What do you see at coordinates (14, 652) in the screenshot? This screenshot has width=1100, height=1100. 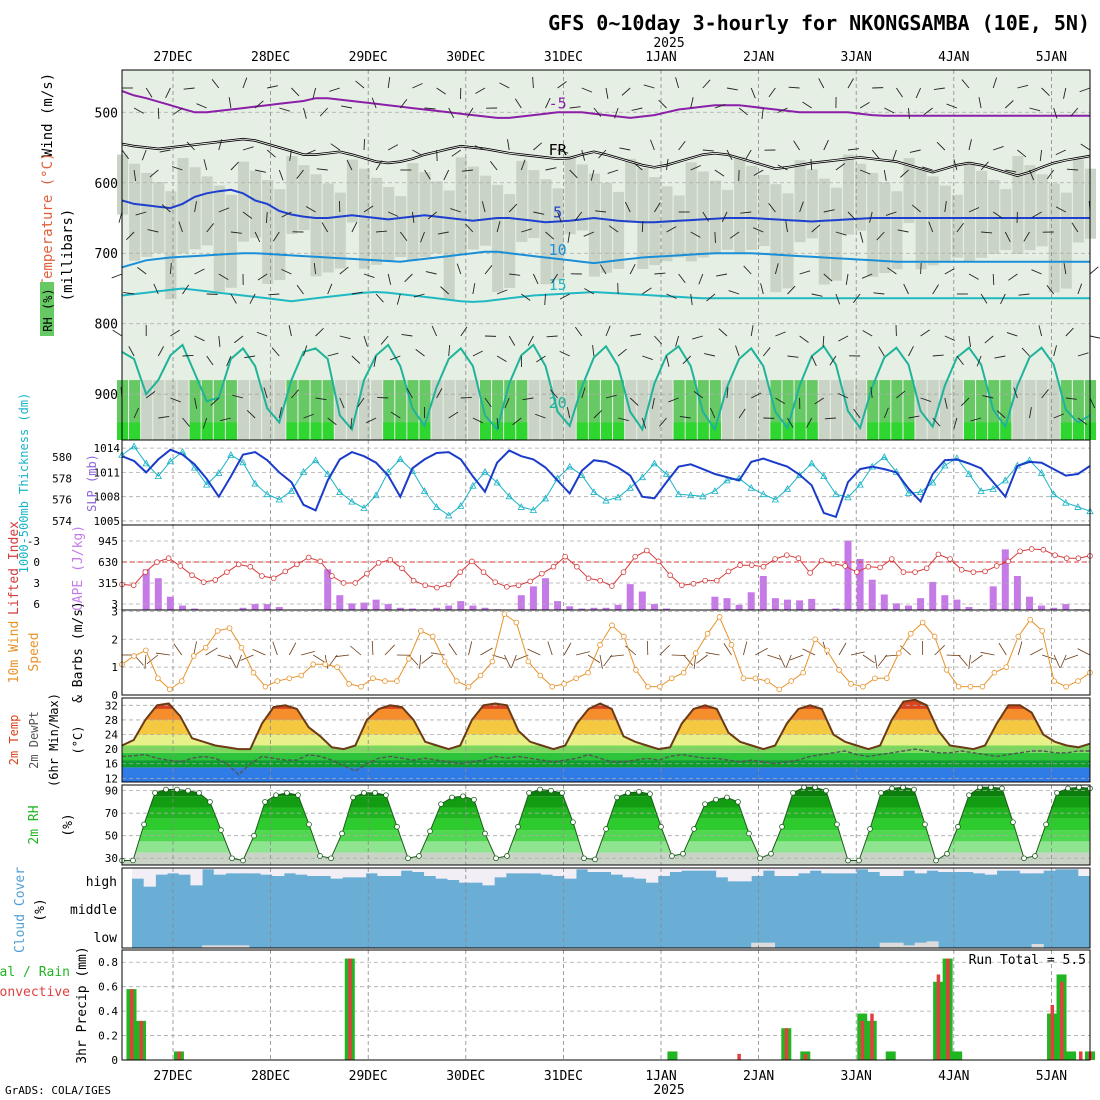 I see `wind10m-axis-label-1: 10m Wind` at bounding box center [14, 652].